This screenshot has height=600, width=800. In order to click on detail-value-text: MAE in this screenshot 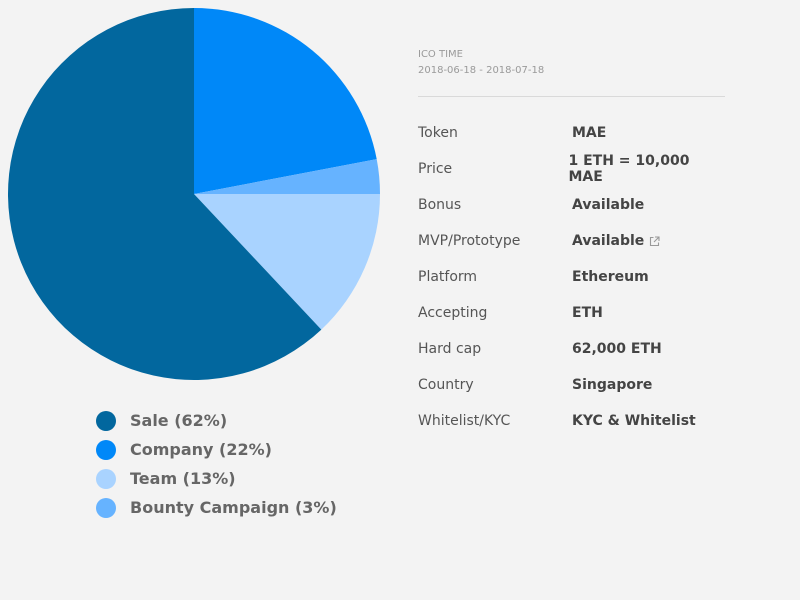, I will do `click(589, 133)`.